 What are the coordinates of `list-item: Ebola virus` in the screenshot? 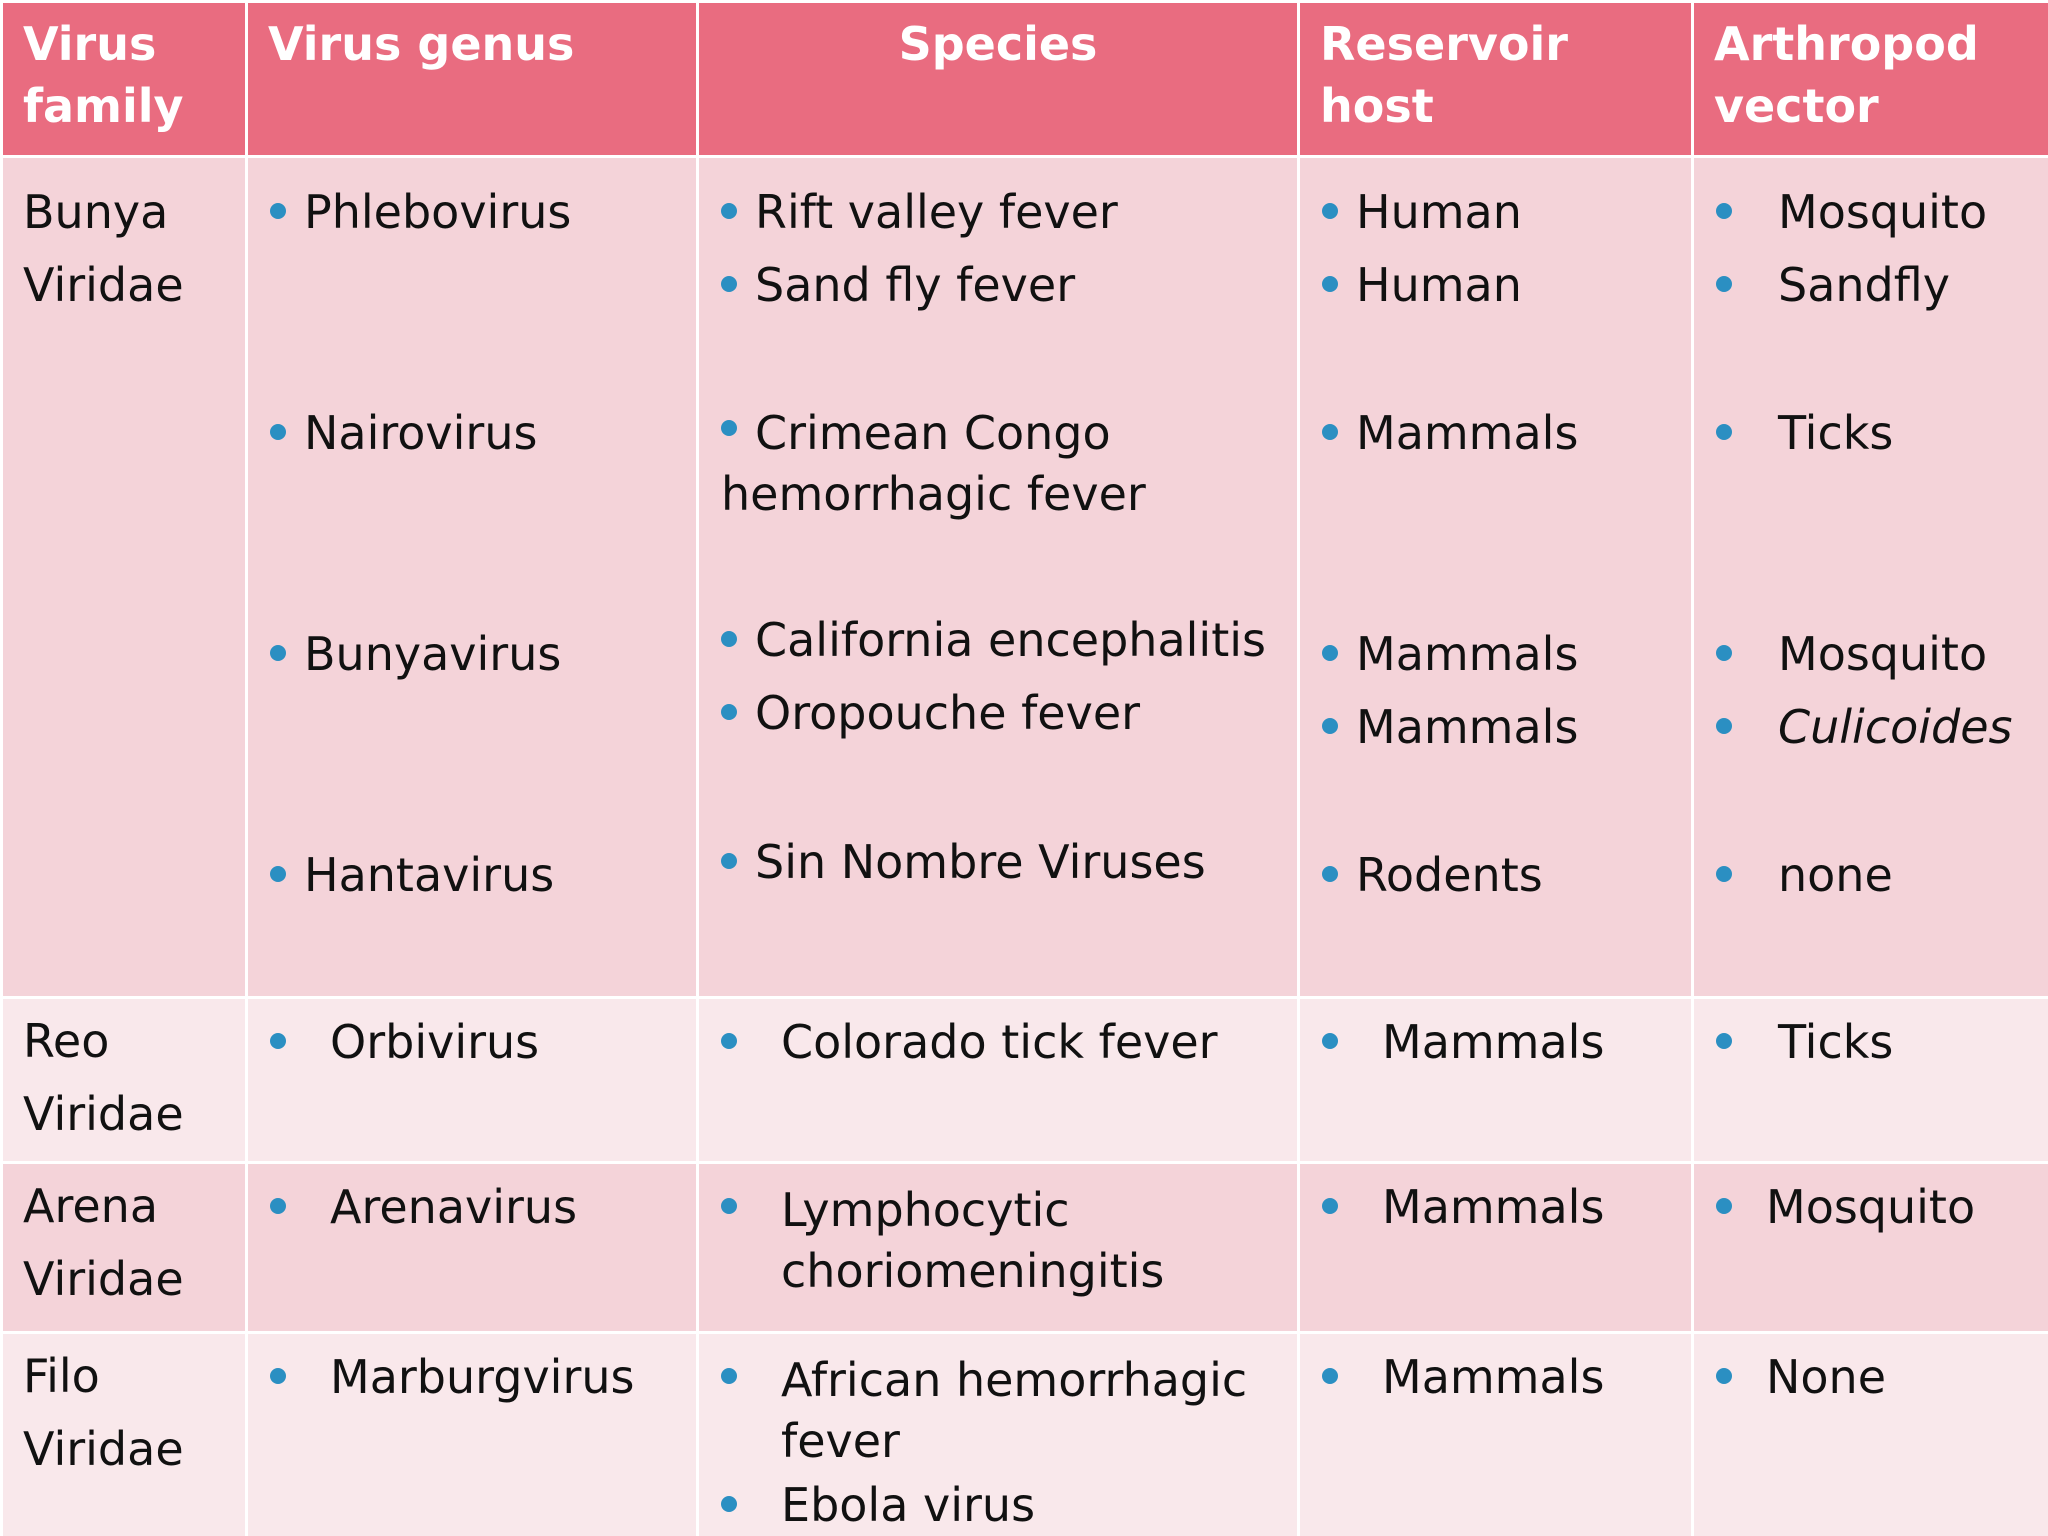 It's located at (998, 1504).